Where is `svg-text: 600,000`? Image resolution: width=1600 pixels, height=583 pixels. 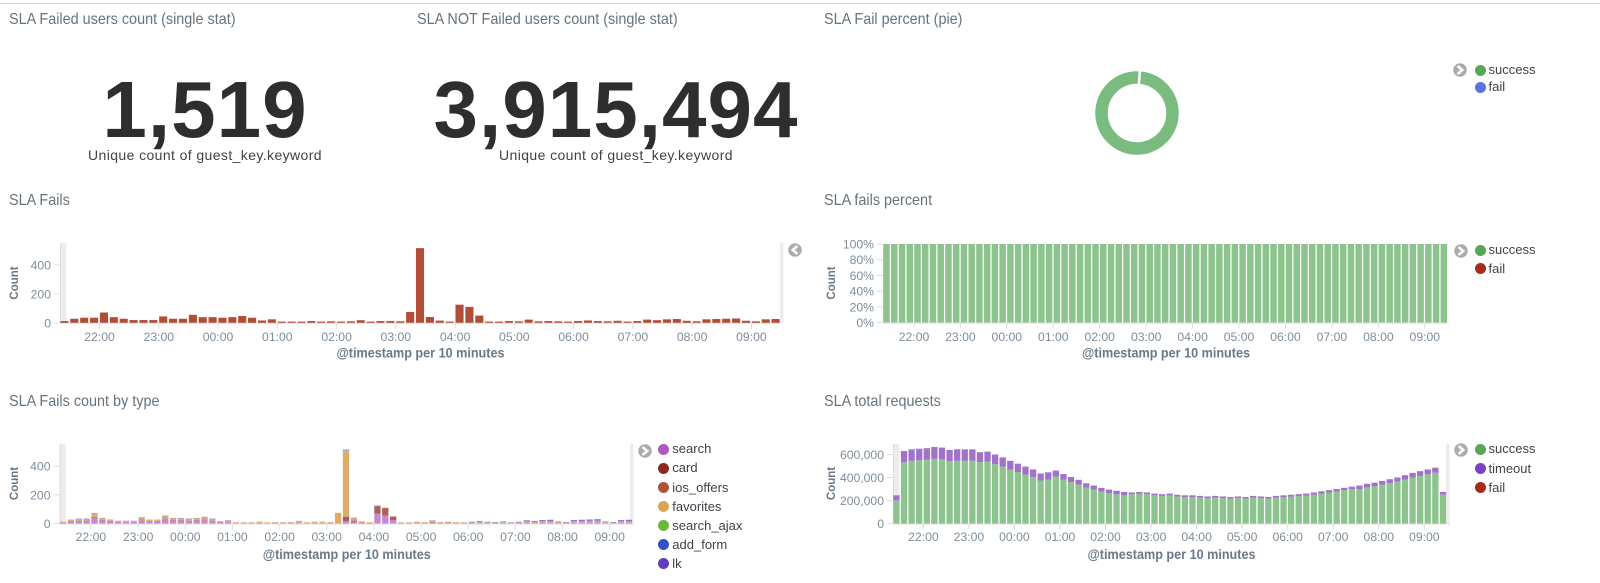 svg-text: 600,000 is located at coordinates (862, 455).